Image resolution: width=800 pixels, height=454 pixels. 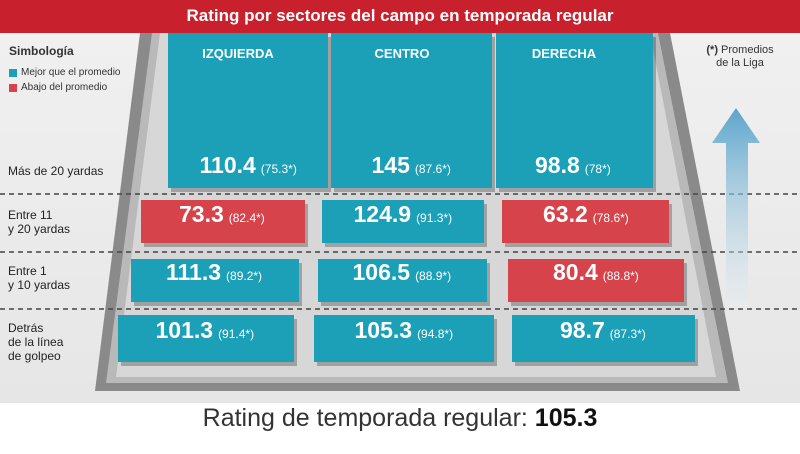 I want to click on cell-value-r0-right: 98.8 (78*), so click(x=573, y=165).